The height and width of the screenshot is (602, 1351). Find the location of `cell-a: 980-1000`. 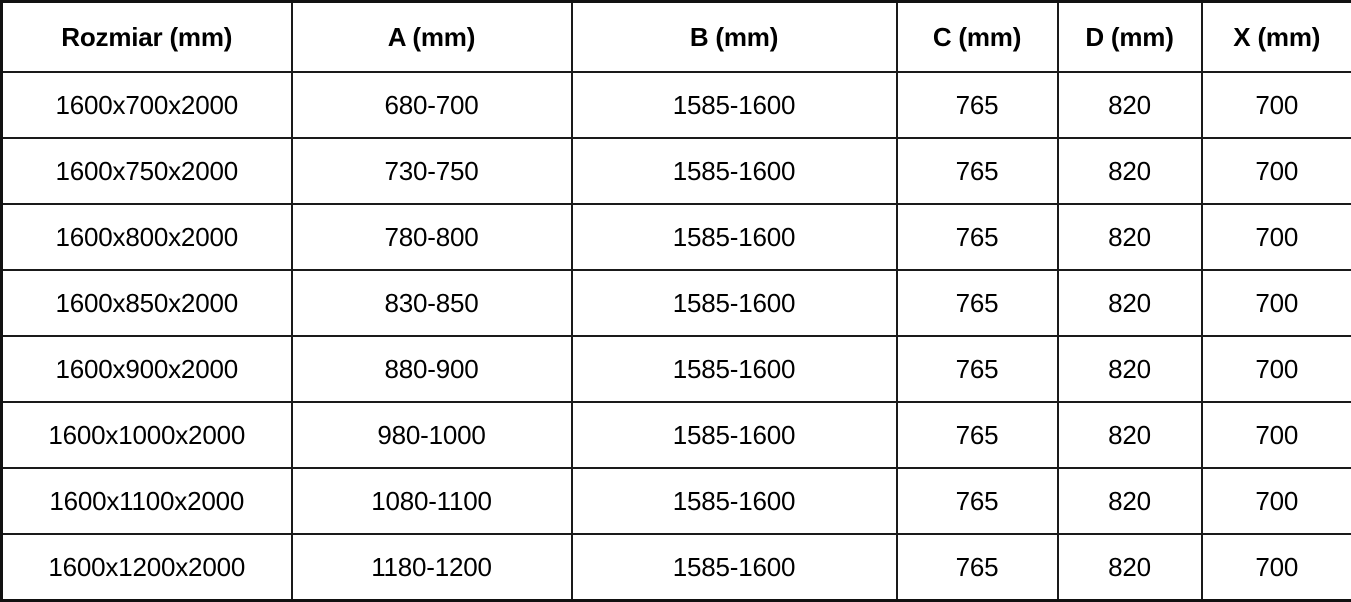

cell-a: 980-1000 is located at coordinates (432, 435).